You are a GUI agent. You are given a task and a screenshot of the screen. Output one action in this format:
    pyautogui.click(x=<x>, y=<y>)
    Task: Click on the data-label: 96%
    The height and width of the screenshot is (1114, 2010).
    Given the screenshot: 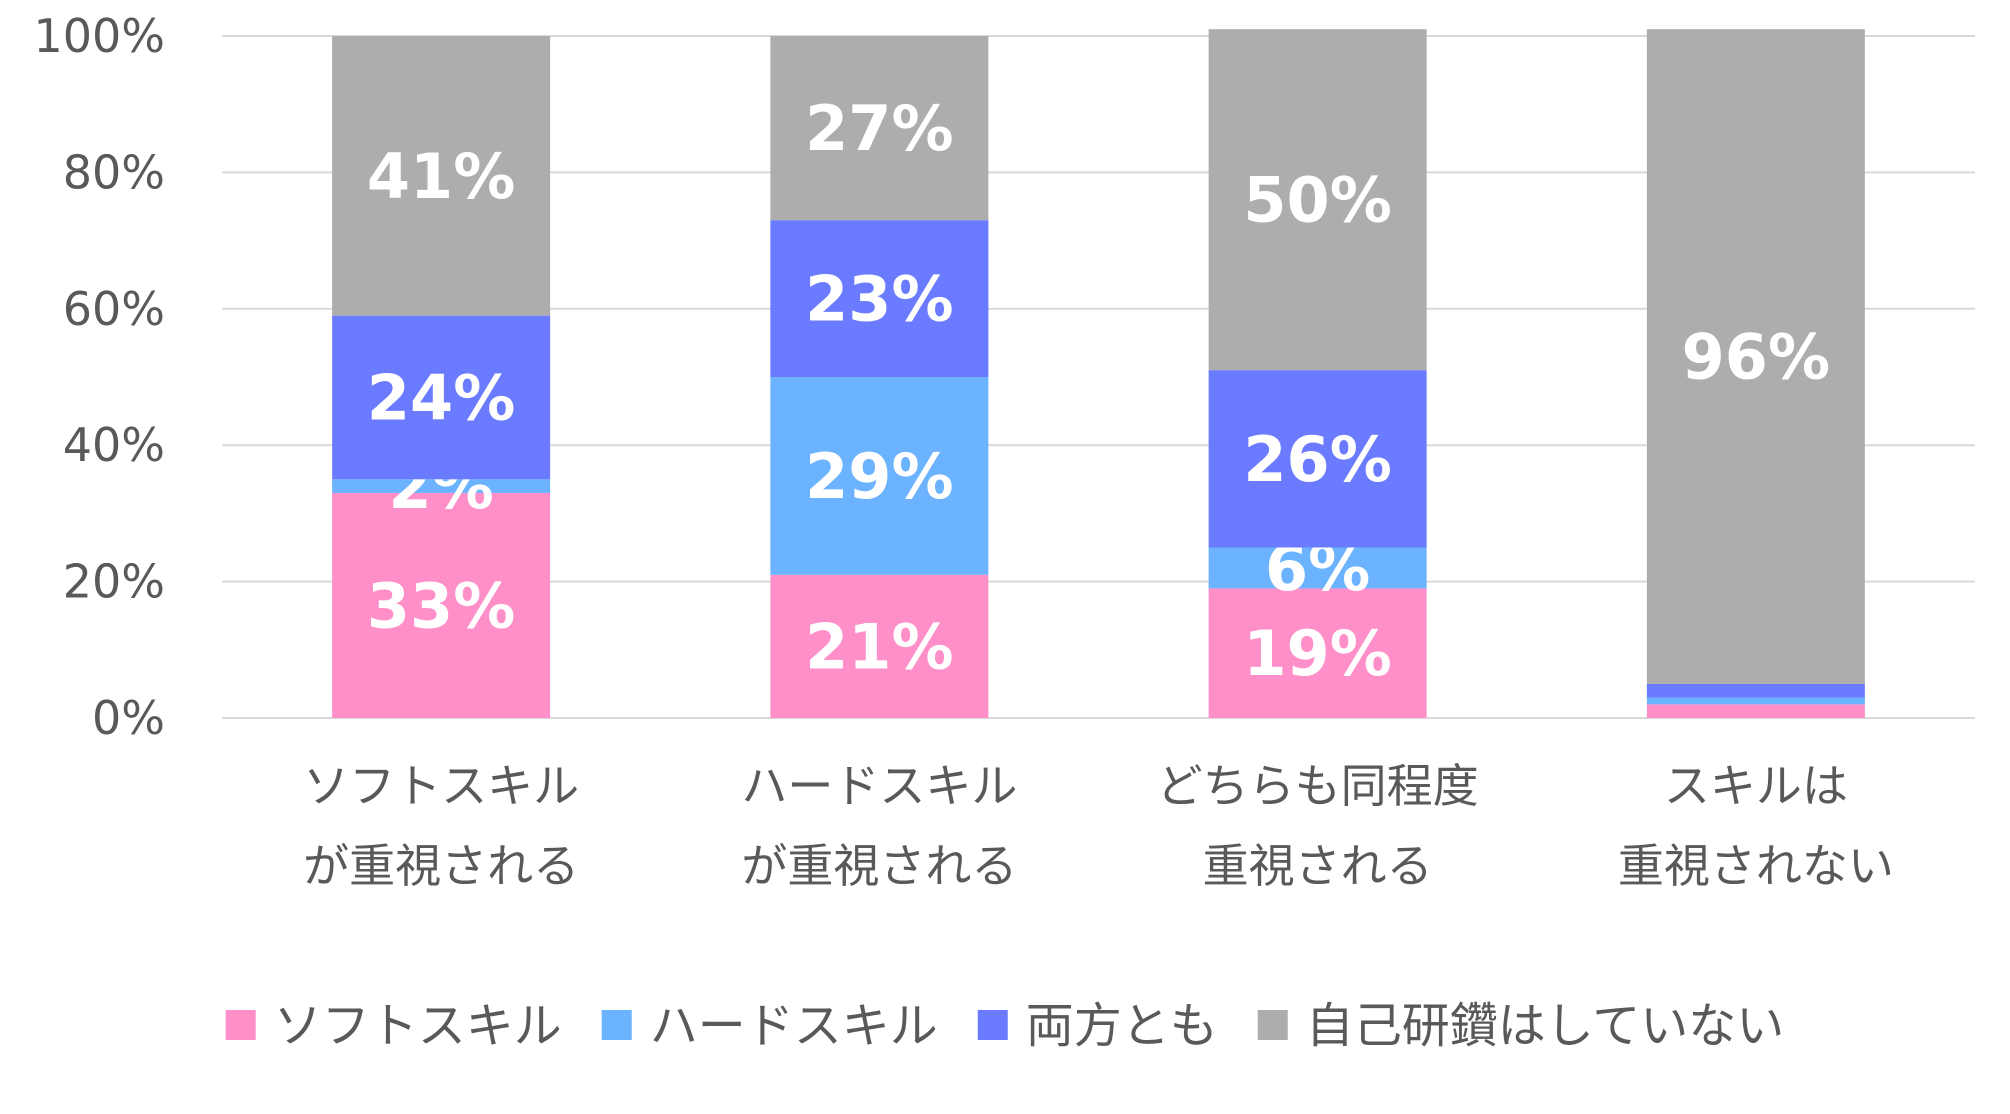 What is the action you would take?
    pyautogui.click(x=1756, y=357)
    